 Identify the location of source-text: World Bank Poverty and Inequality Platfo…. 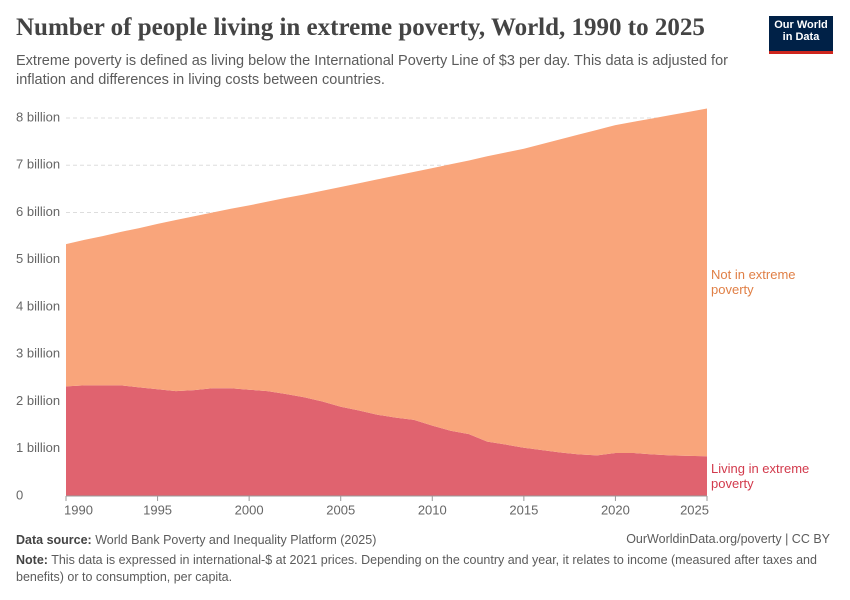
(236, 540).